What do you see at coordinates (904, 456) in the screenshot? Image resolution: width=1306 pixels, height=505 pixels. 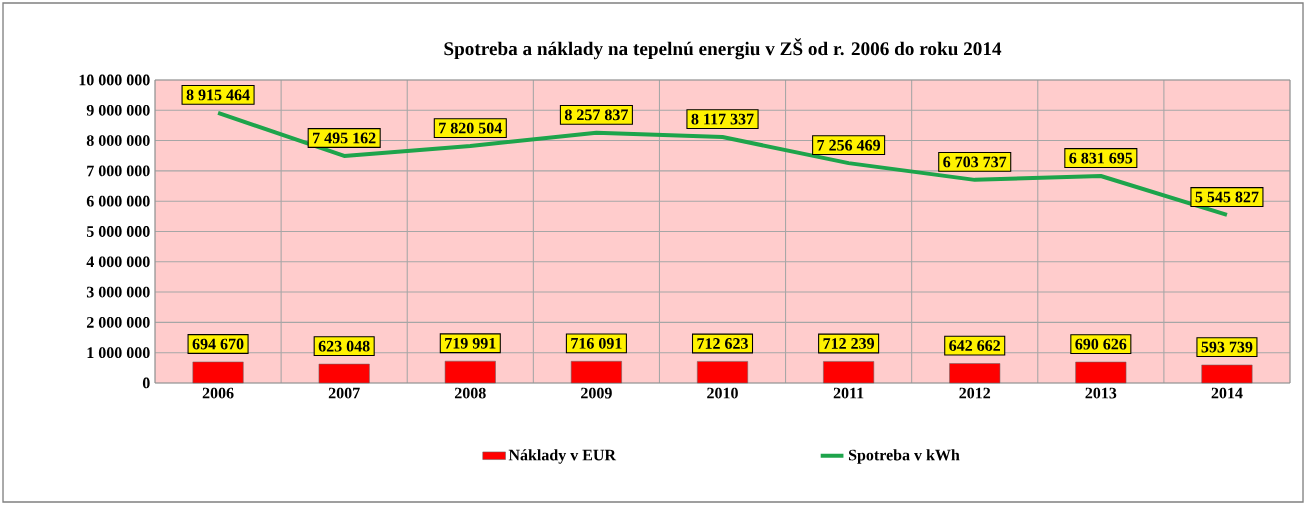 I see `legend-label: Spotreba v kWh` at bounding box center [904, 456].